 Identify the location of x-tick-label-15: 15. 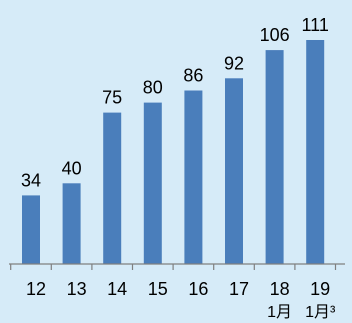
(158, 289).